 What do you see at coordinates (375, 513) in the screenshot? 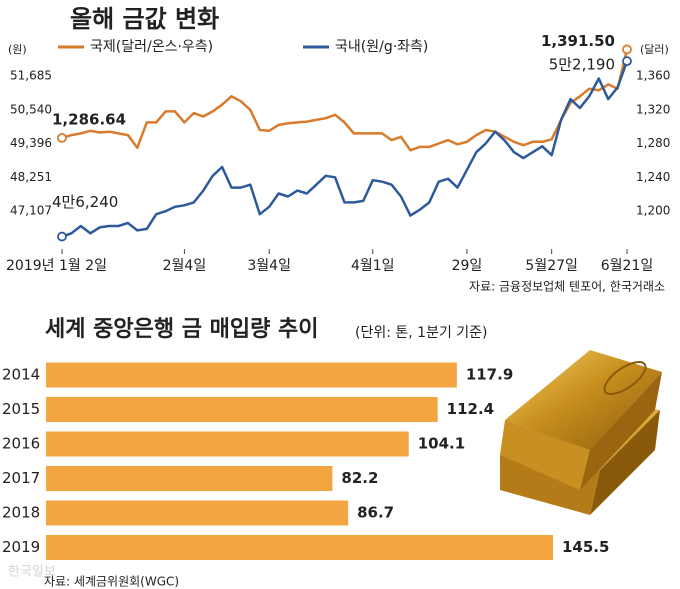
I see `data-label: 86.7` at bounding box center [375, 513].